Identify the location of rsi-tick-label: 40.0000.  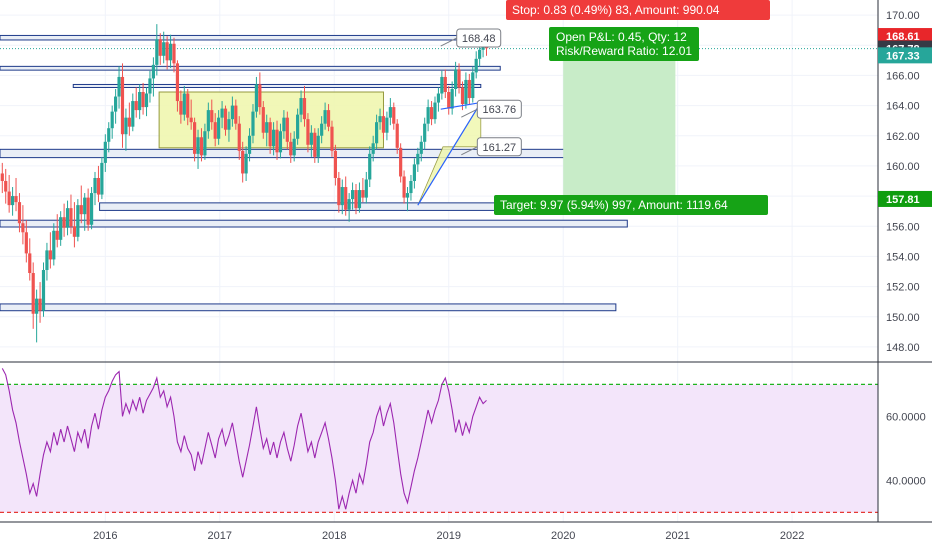
(906, 481).